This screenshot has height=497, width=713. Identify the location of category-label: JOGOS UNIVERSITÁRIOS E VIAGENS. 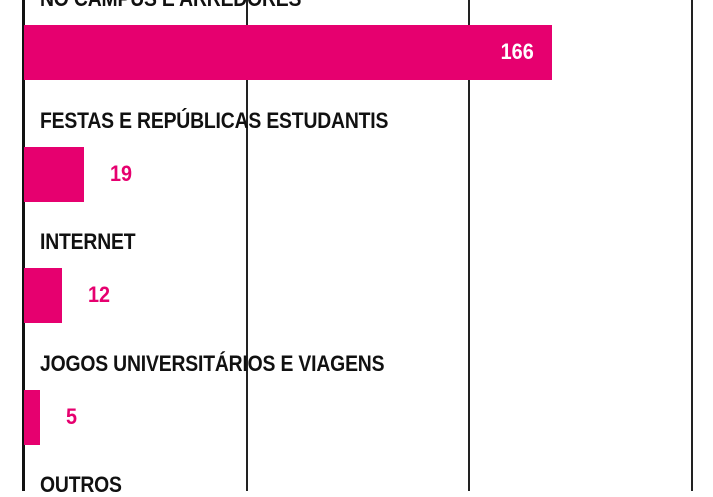
(212, 363).